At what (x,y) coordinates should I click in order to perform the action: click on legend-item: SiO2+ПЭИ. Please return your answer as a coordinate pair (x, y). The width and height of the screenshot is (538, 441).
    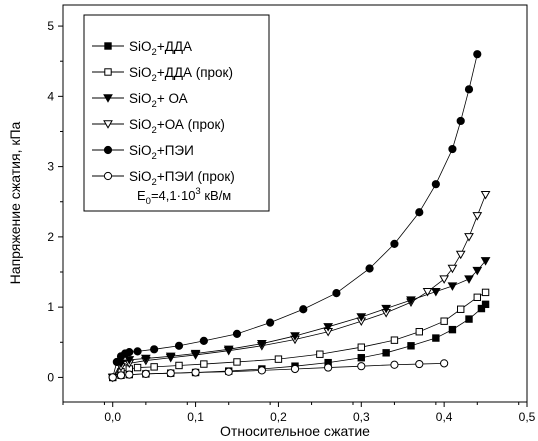
    Looking at the image, I should click on (143, 152).